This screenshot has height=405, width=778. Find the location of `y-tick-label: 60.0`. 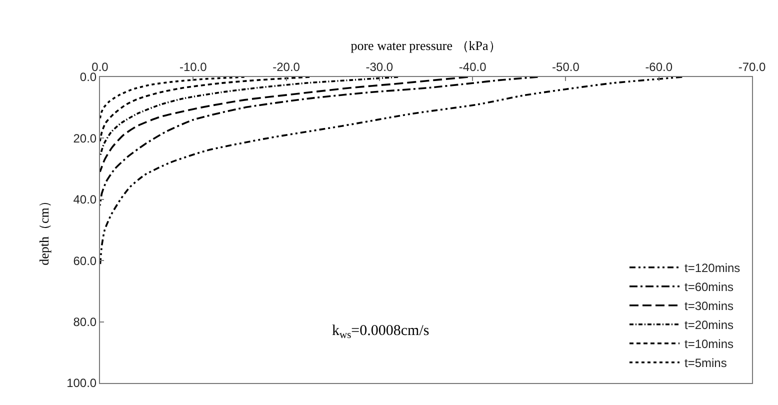

y-tick-label: 60.0 is located at coordinates (85, 261).